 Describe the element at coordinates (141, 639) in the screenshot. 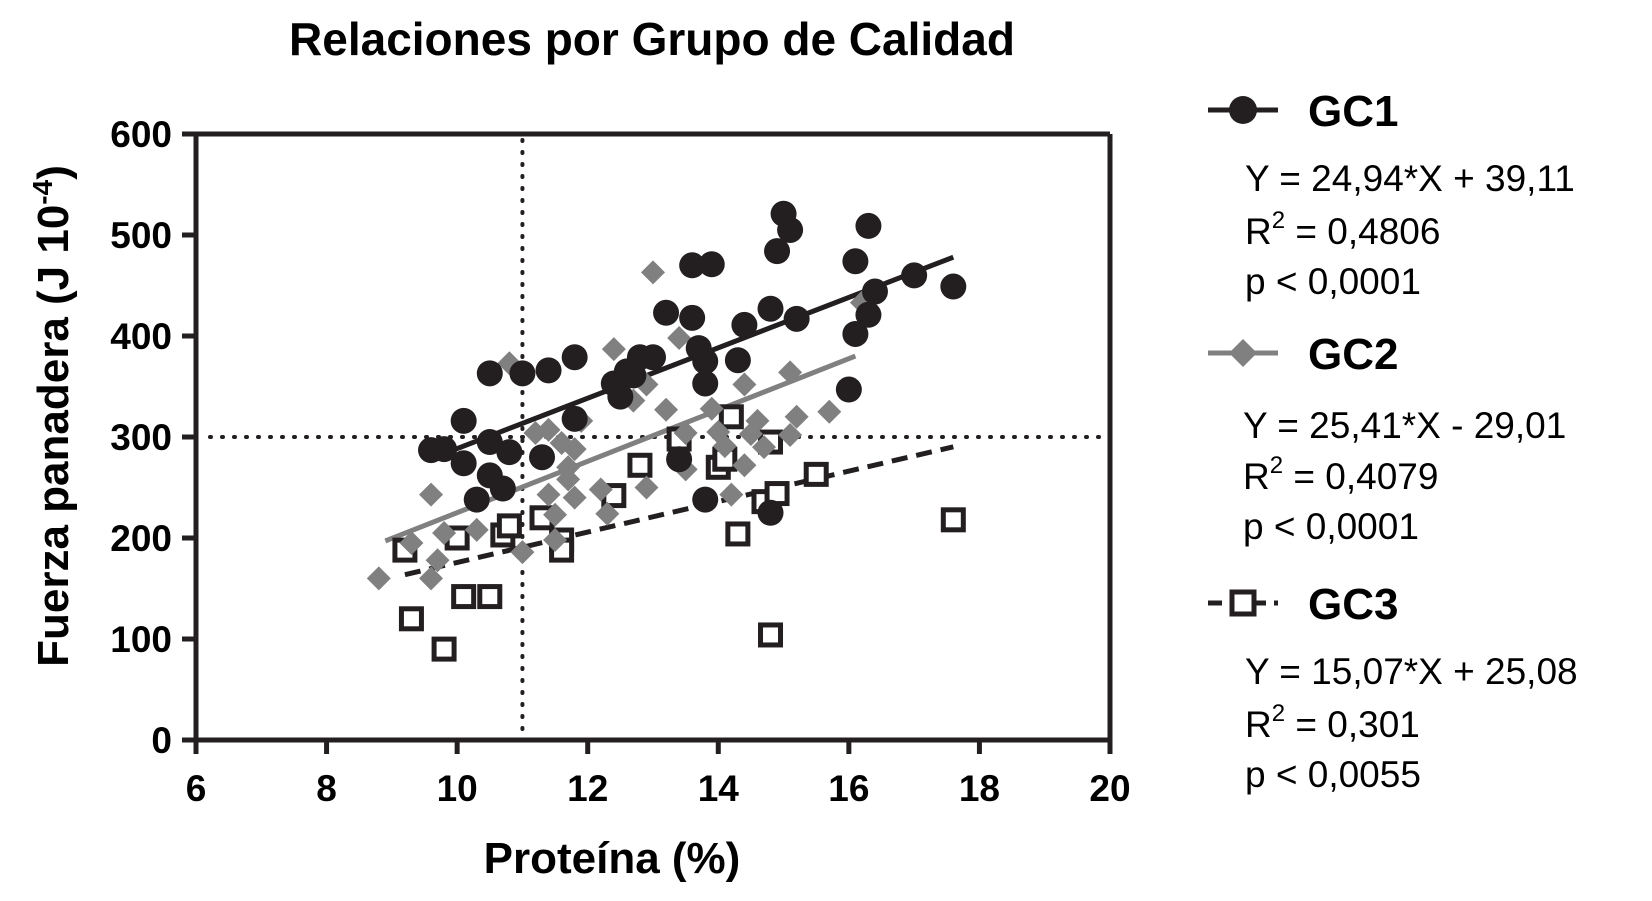

I see `y-tick-label: 100` at that location.